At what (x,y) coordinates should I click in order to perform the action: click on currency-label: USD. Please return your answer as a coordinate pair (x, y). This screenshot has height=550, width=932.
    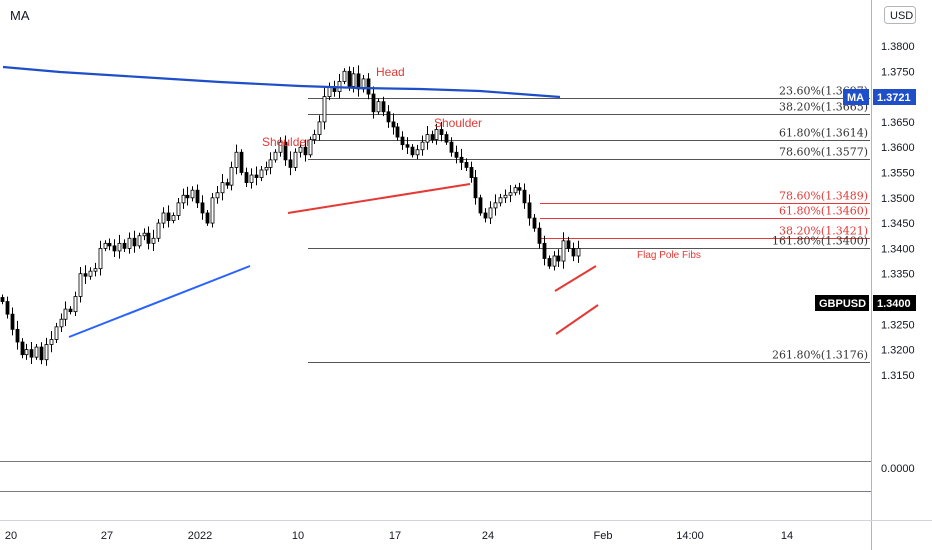
    Looking at the image, I should click on (901, 16).